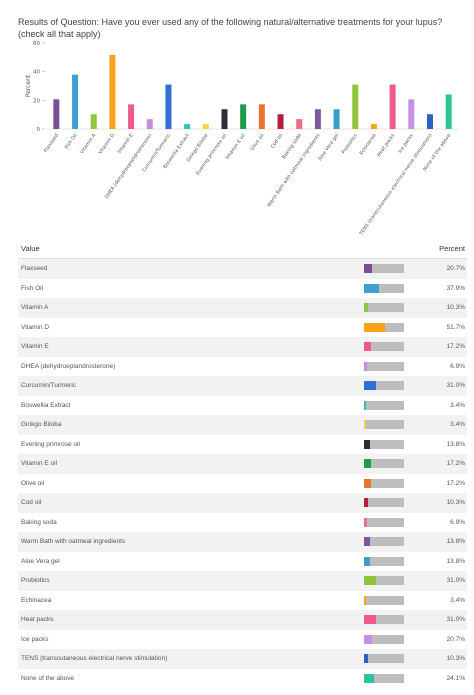  Describe the element at coordinates (40, 561) in the screenshot. I see `row-value-label: Aloe Vera gel` at that location.